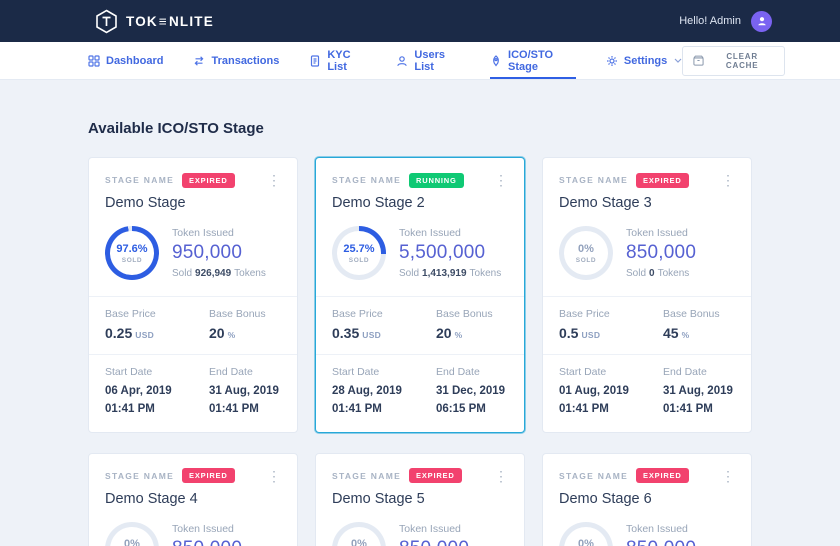 The image size is (840, 546). I want to click on nav-item-ico-sto-stage: ICO/STO Stage, so click(533, 60).